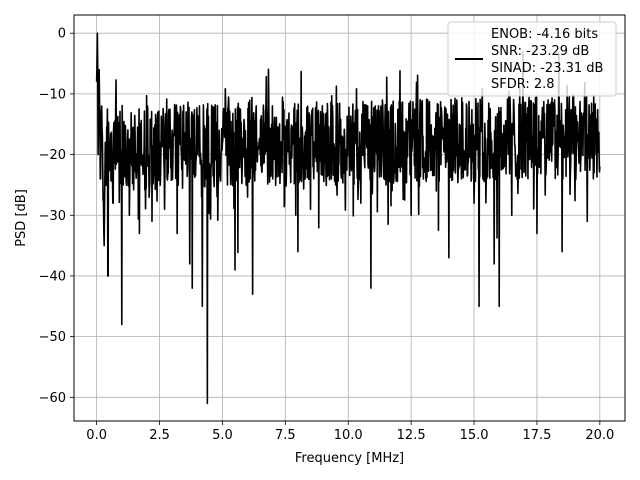 Image resolution: width=640 pixels, height=480 pixels. Describe the element at coordinates (348, 435) in the screenshot. I see `x-tick-label: 10.0` at that location.